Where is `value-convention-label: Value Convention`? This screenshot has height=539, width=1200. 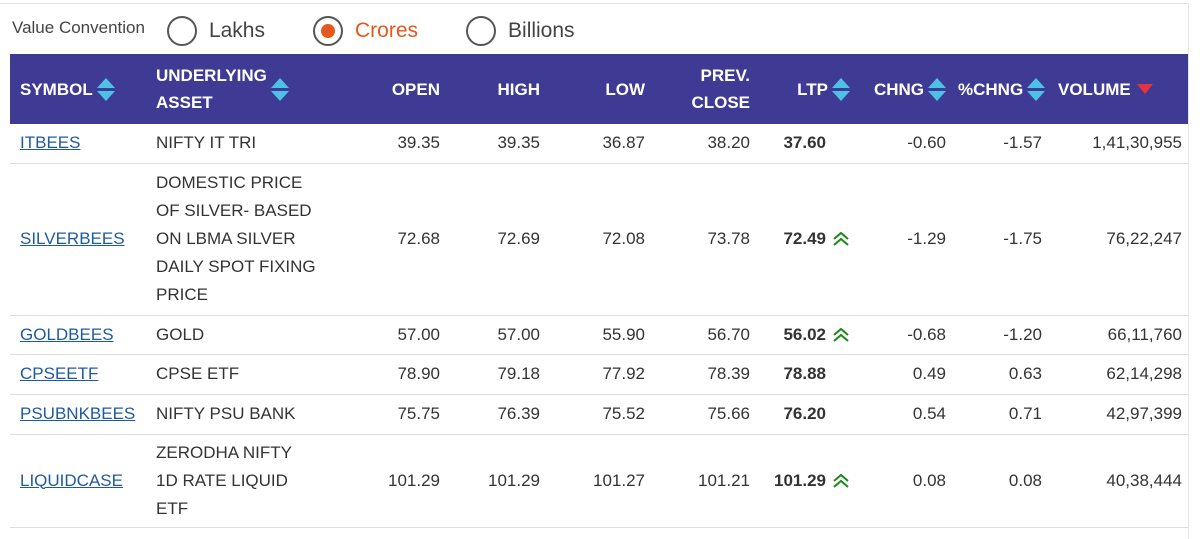
value-convention-label: Value Convention is located at coordinates (78, 27).